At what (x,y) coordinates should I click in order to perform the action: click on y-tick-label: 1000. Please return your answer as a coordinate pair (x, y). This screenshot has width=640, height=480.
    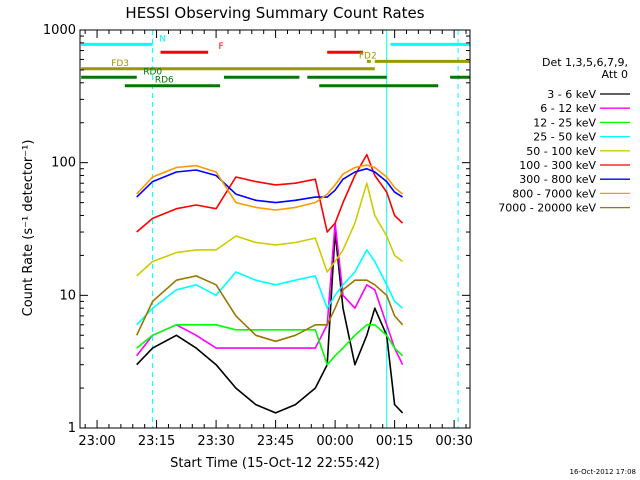
    Looking at the image, I should click on (59, 30).